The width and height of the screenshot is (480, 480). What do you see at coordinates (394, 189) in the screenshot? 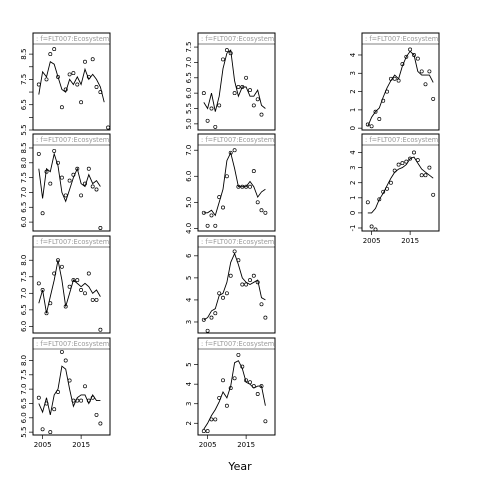
I see `panel-5: : f=FLT007:Ecosystem_20 -1 0 1 2 3 4 2005 2015` at bounding box center [394, 189].